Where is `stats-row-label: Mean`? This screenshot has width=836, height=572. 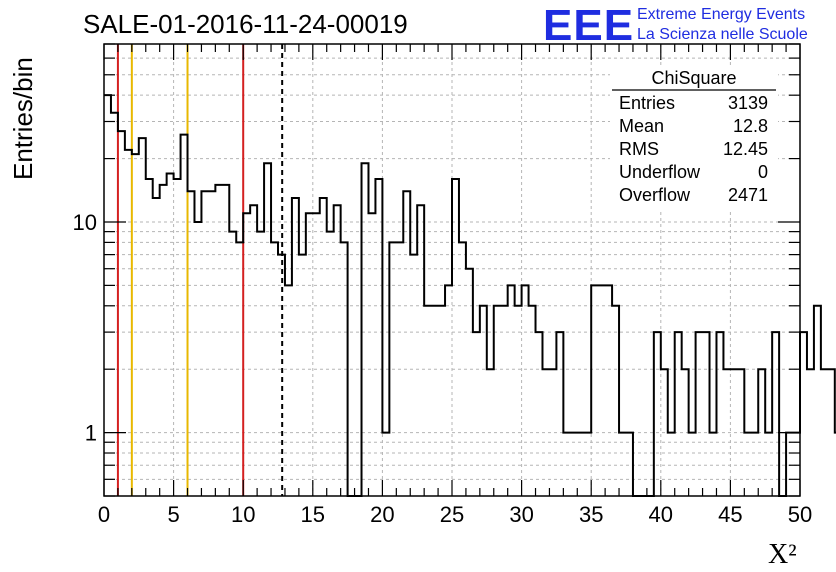 stats-row-label: Mean is located at coordinates (641, 126).